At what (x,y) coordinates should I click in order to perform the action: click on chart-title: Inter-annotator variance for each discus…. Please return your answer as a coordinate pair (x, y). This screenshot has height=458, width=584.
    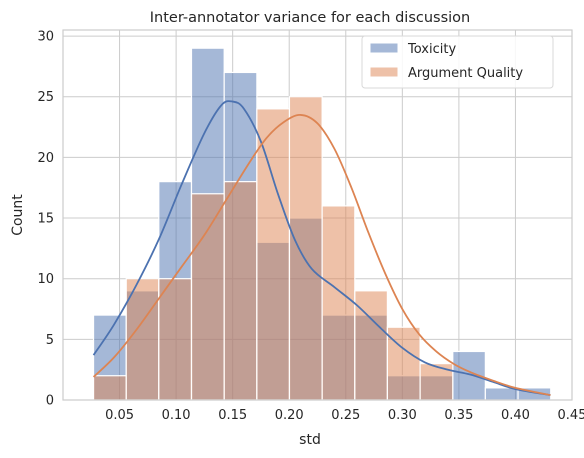
    Looking at the image, I should click on (310, 18).